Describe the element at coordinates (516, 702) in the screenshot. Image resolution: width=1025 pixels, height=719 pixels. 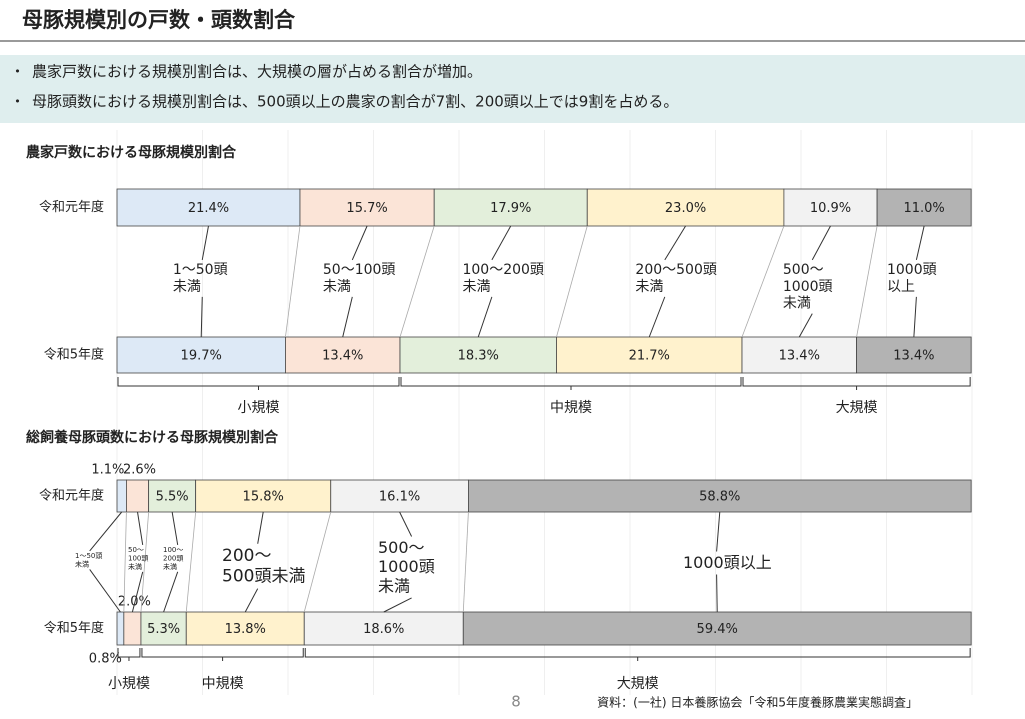
I see `page-number: 8` at that location.